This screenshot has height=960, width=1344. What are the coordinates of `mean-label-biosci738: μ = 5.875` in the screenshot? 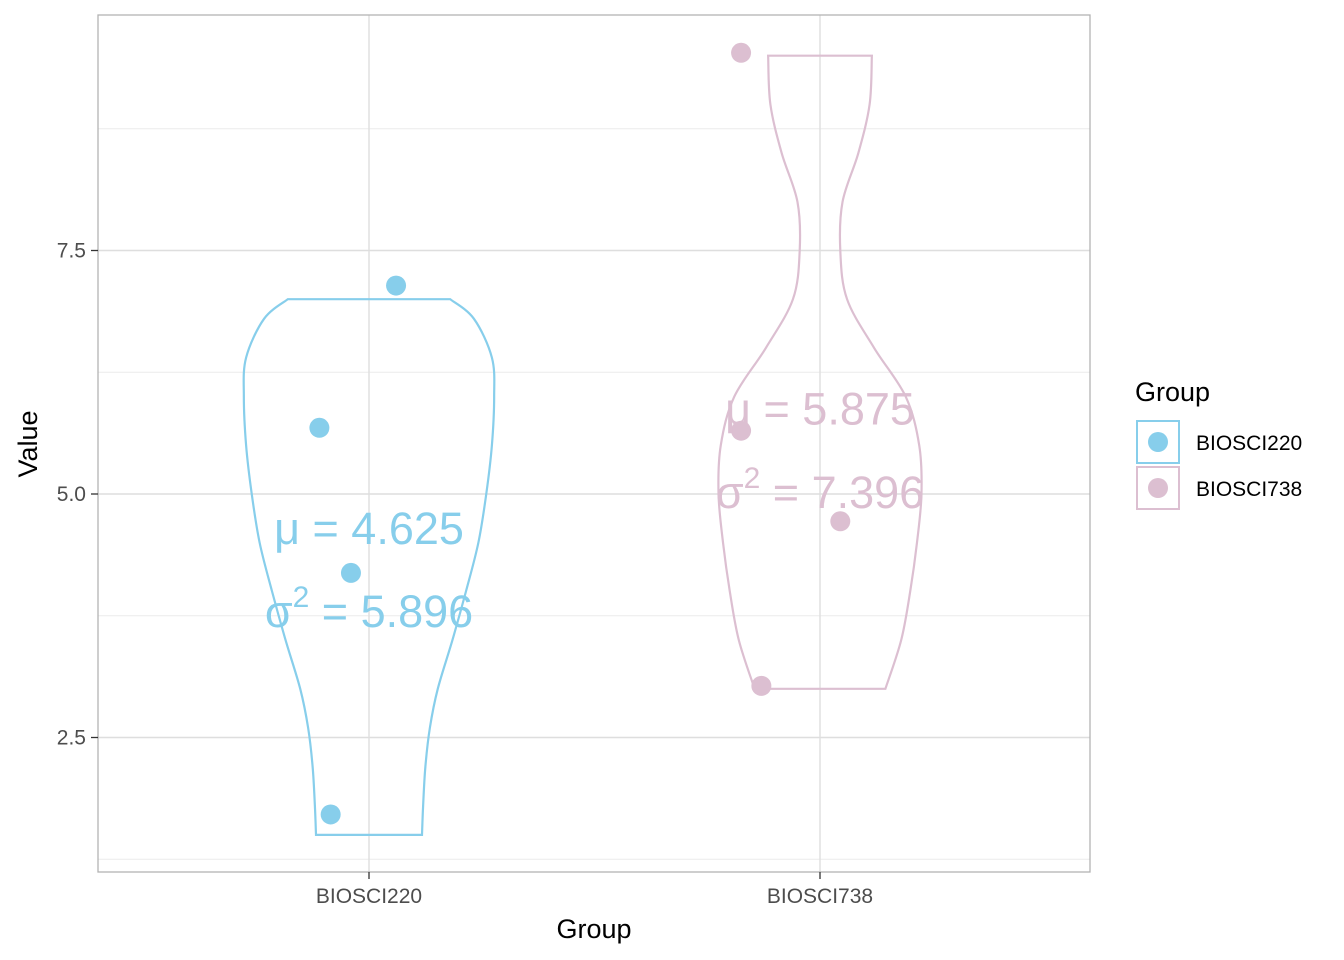 It's located at (820, 408).